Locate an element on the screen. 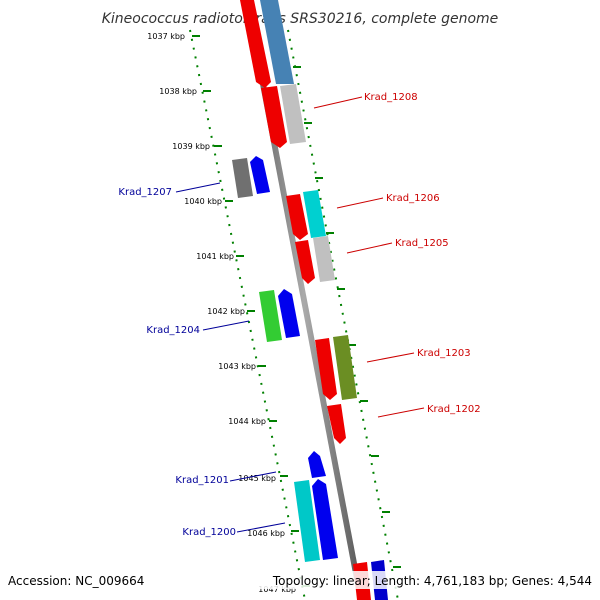 The image size is (600, 600). ruler-label: 1039 kbp is located at coordinates (191, 146).